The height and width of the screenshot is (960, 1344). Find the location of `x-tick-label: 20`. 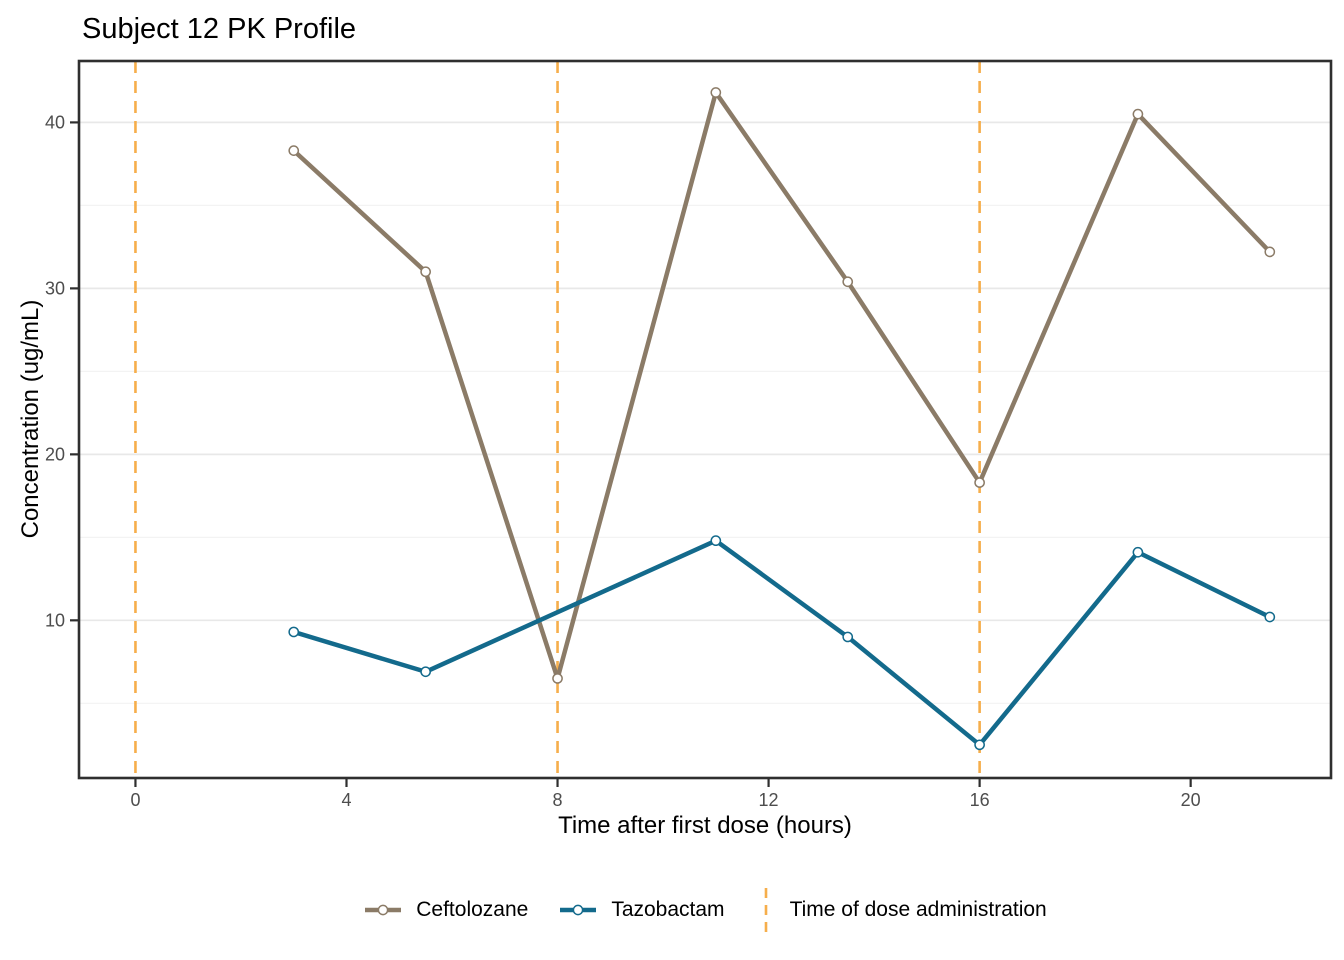

x-tick-label: 20 is located at coordinates (1191, 800).